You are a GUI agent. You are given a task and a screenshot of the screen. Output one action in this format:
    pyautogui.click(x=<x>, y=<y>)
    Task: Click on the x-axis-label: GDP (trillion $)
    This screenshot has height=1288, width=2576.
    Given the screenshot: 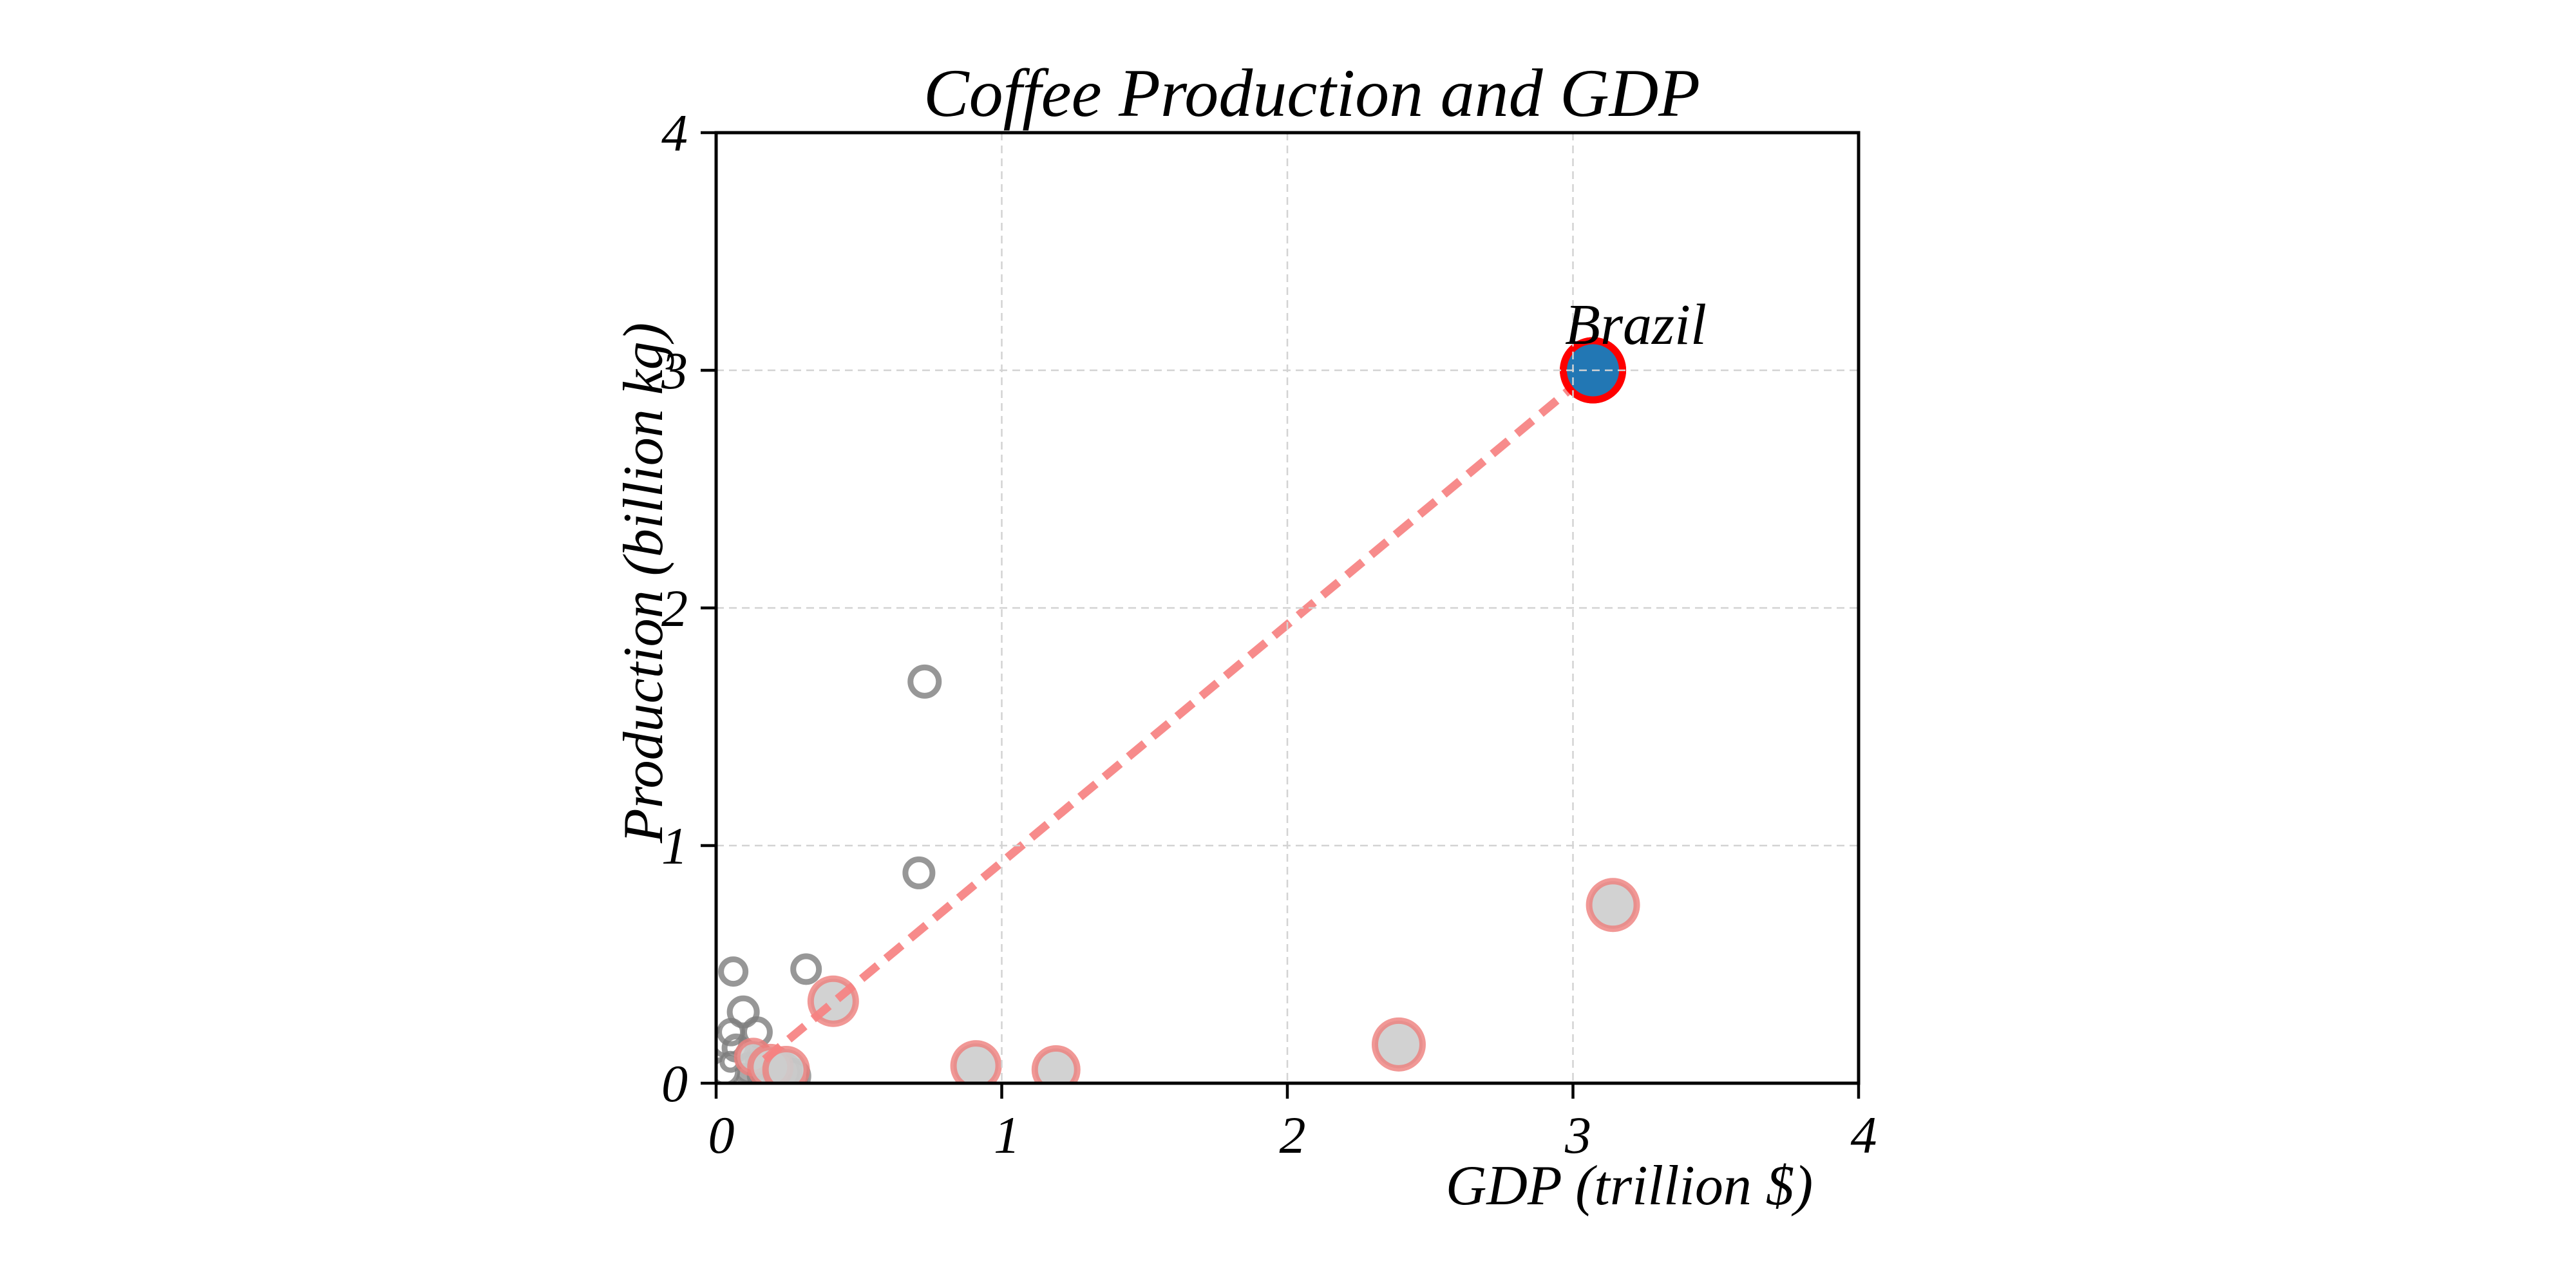 What is the action you would take?
    pyautogui.click(x=1630, y=1186)
    